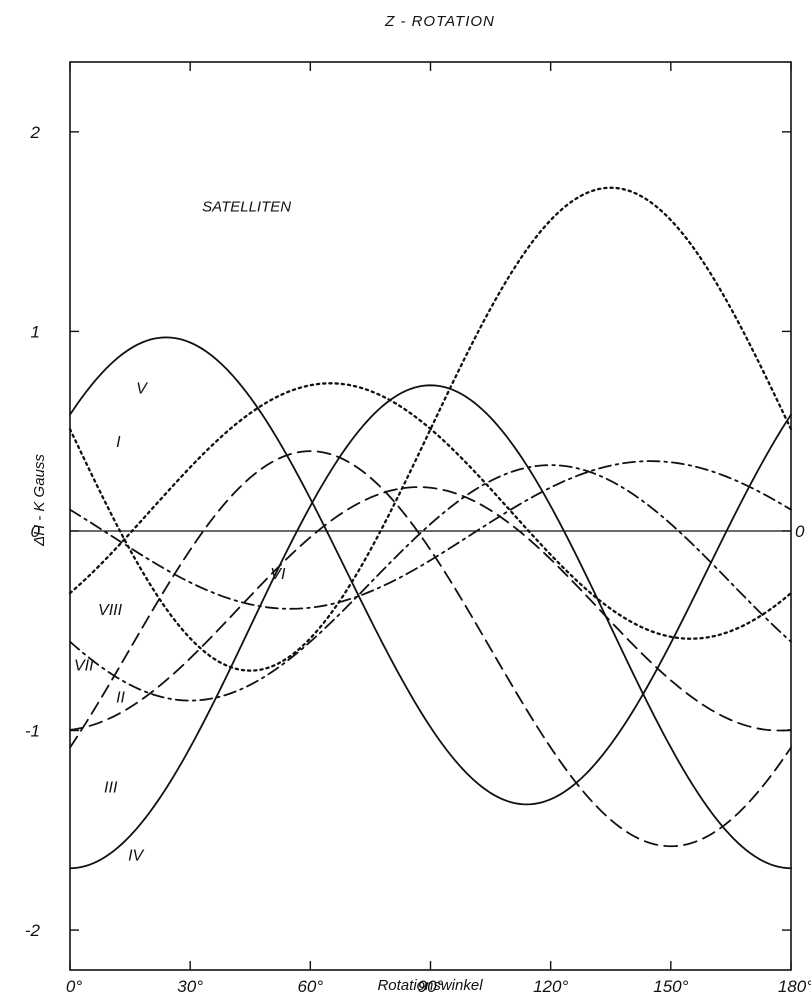  Describe the element at coordinates (32, 731) in the screenshot. I see `y-tick-label-1: -1` at that location.